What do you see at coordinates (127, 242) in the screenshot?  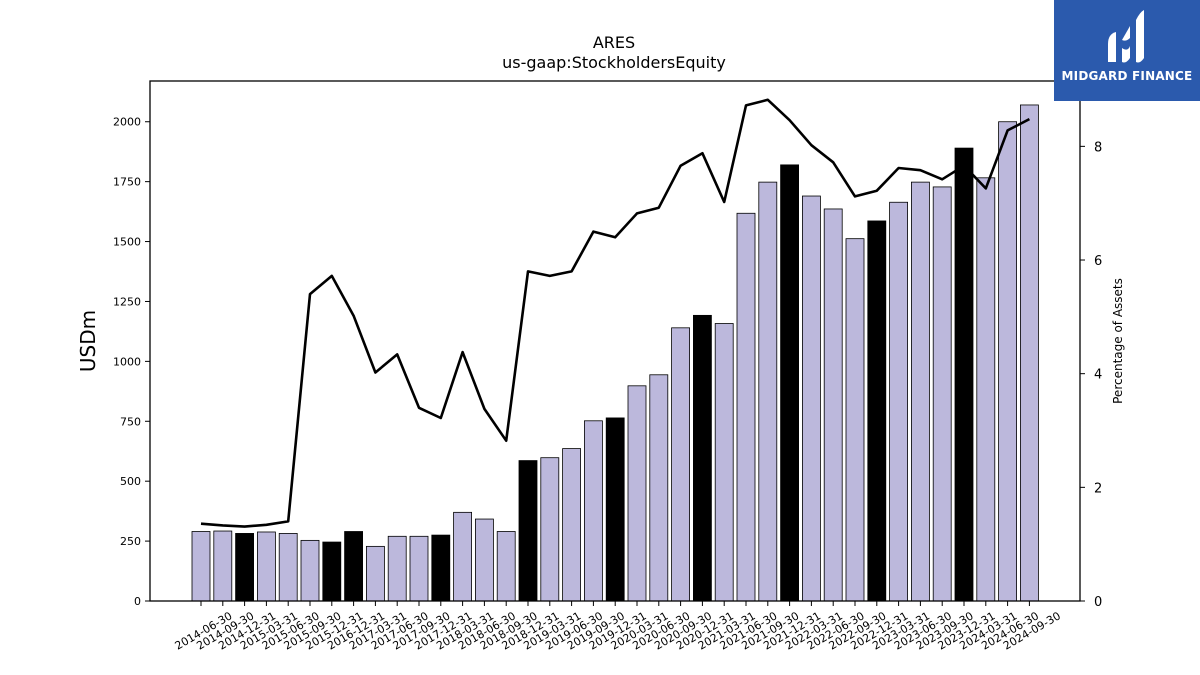 I see `y-tick-label: 1500` at bounding box center [127, 242].